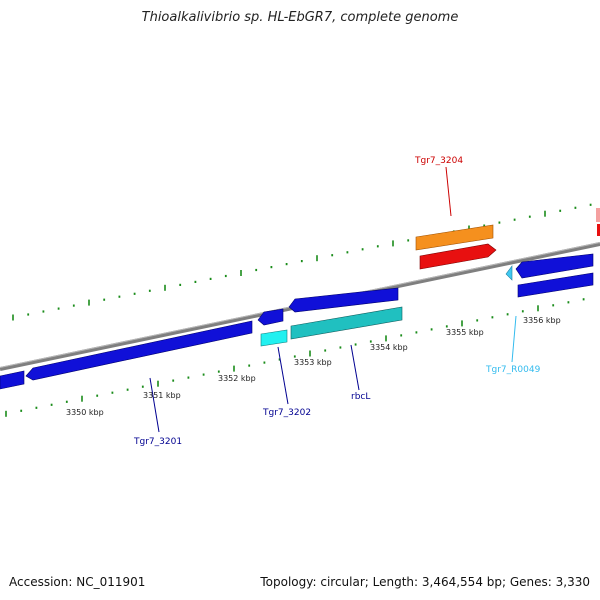  What do you see at coordinates (77, 582) in the screenshot?
I see `accession-text: Accession: NC_011901` at bounding box center [77, 582].